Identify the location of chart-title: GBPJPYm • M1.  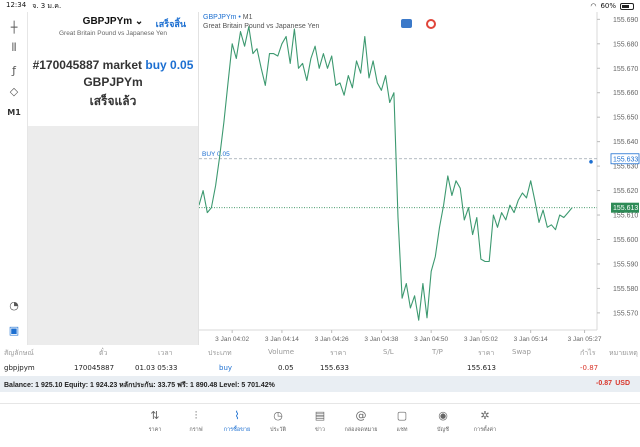
(228, 17).